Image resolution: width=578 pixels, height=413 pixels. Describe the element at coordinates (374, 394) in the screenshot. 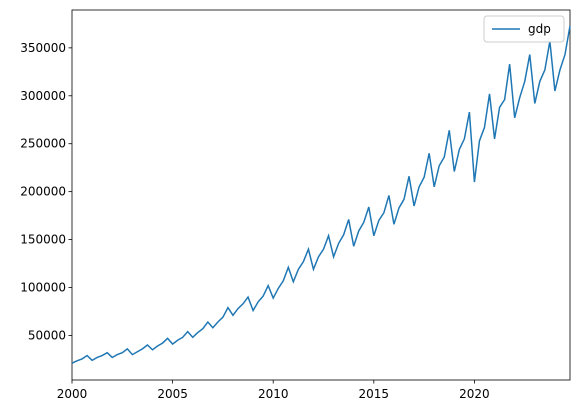

I see `x-tick-label: 2015` at that location.